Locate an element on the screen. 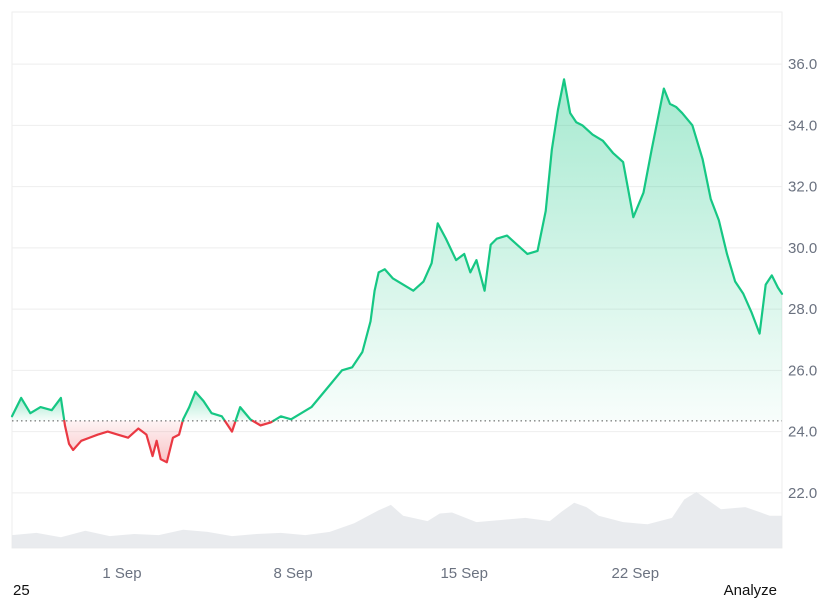  footer-left-label: 25 is located at coordinates (21, 590).